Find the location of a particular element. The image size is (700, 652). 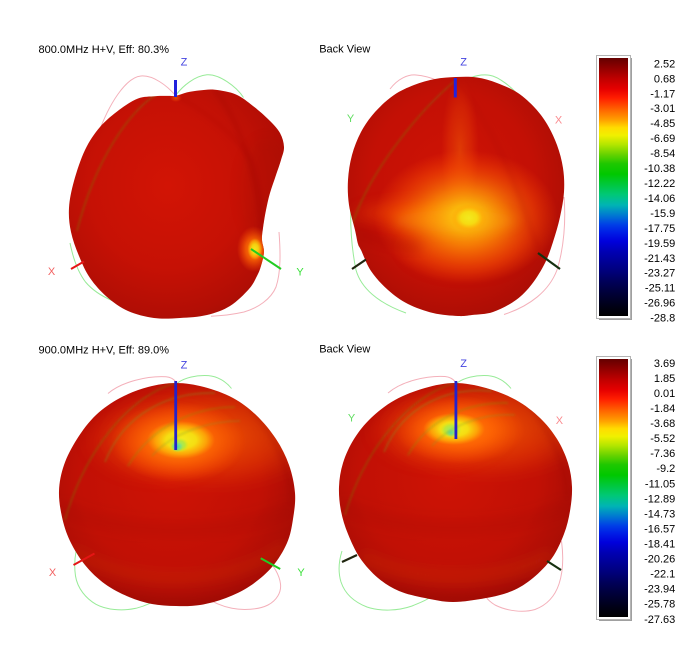

svg-text: -23.94 is located at coordinates (659, 590).